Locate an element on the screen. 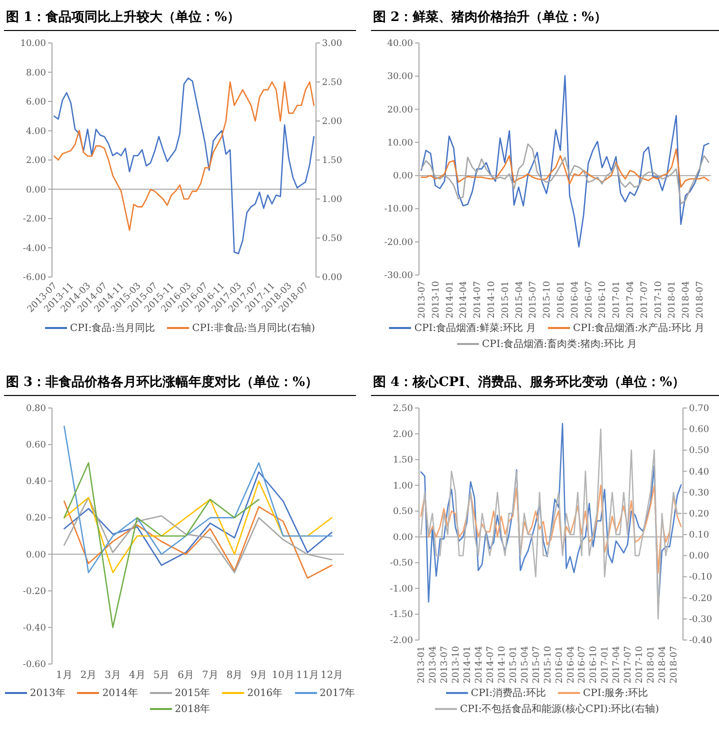 The width and height of the screenshot is (719, 729). y2-tick-label: 0.60 is located at coordinates (699, 430).